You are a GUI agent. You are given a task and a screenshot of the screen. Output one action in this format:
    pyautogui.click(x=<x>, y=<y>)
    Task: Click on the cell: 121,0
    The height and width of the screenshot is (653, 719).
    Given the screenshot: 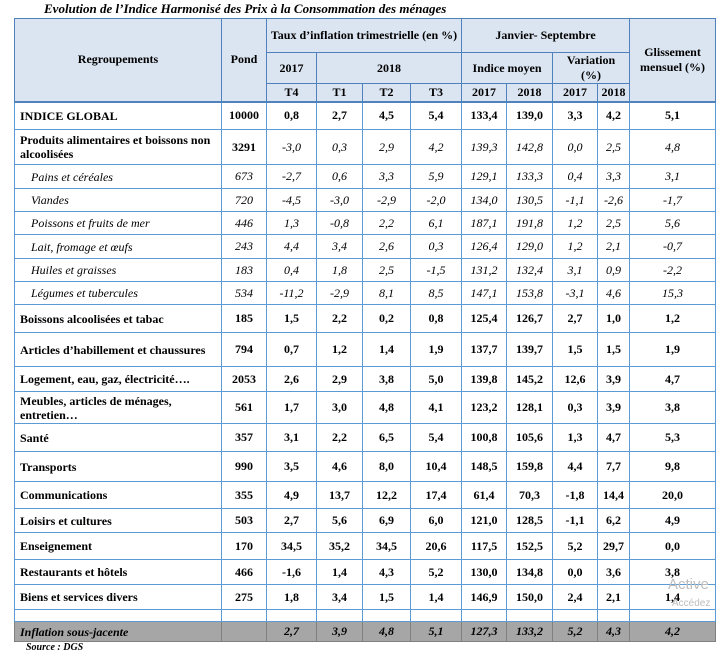 What is the action you would take?
    pyautogui.click(x=484, y=520)
    